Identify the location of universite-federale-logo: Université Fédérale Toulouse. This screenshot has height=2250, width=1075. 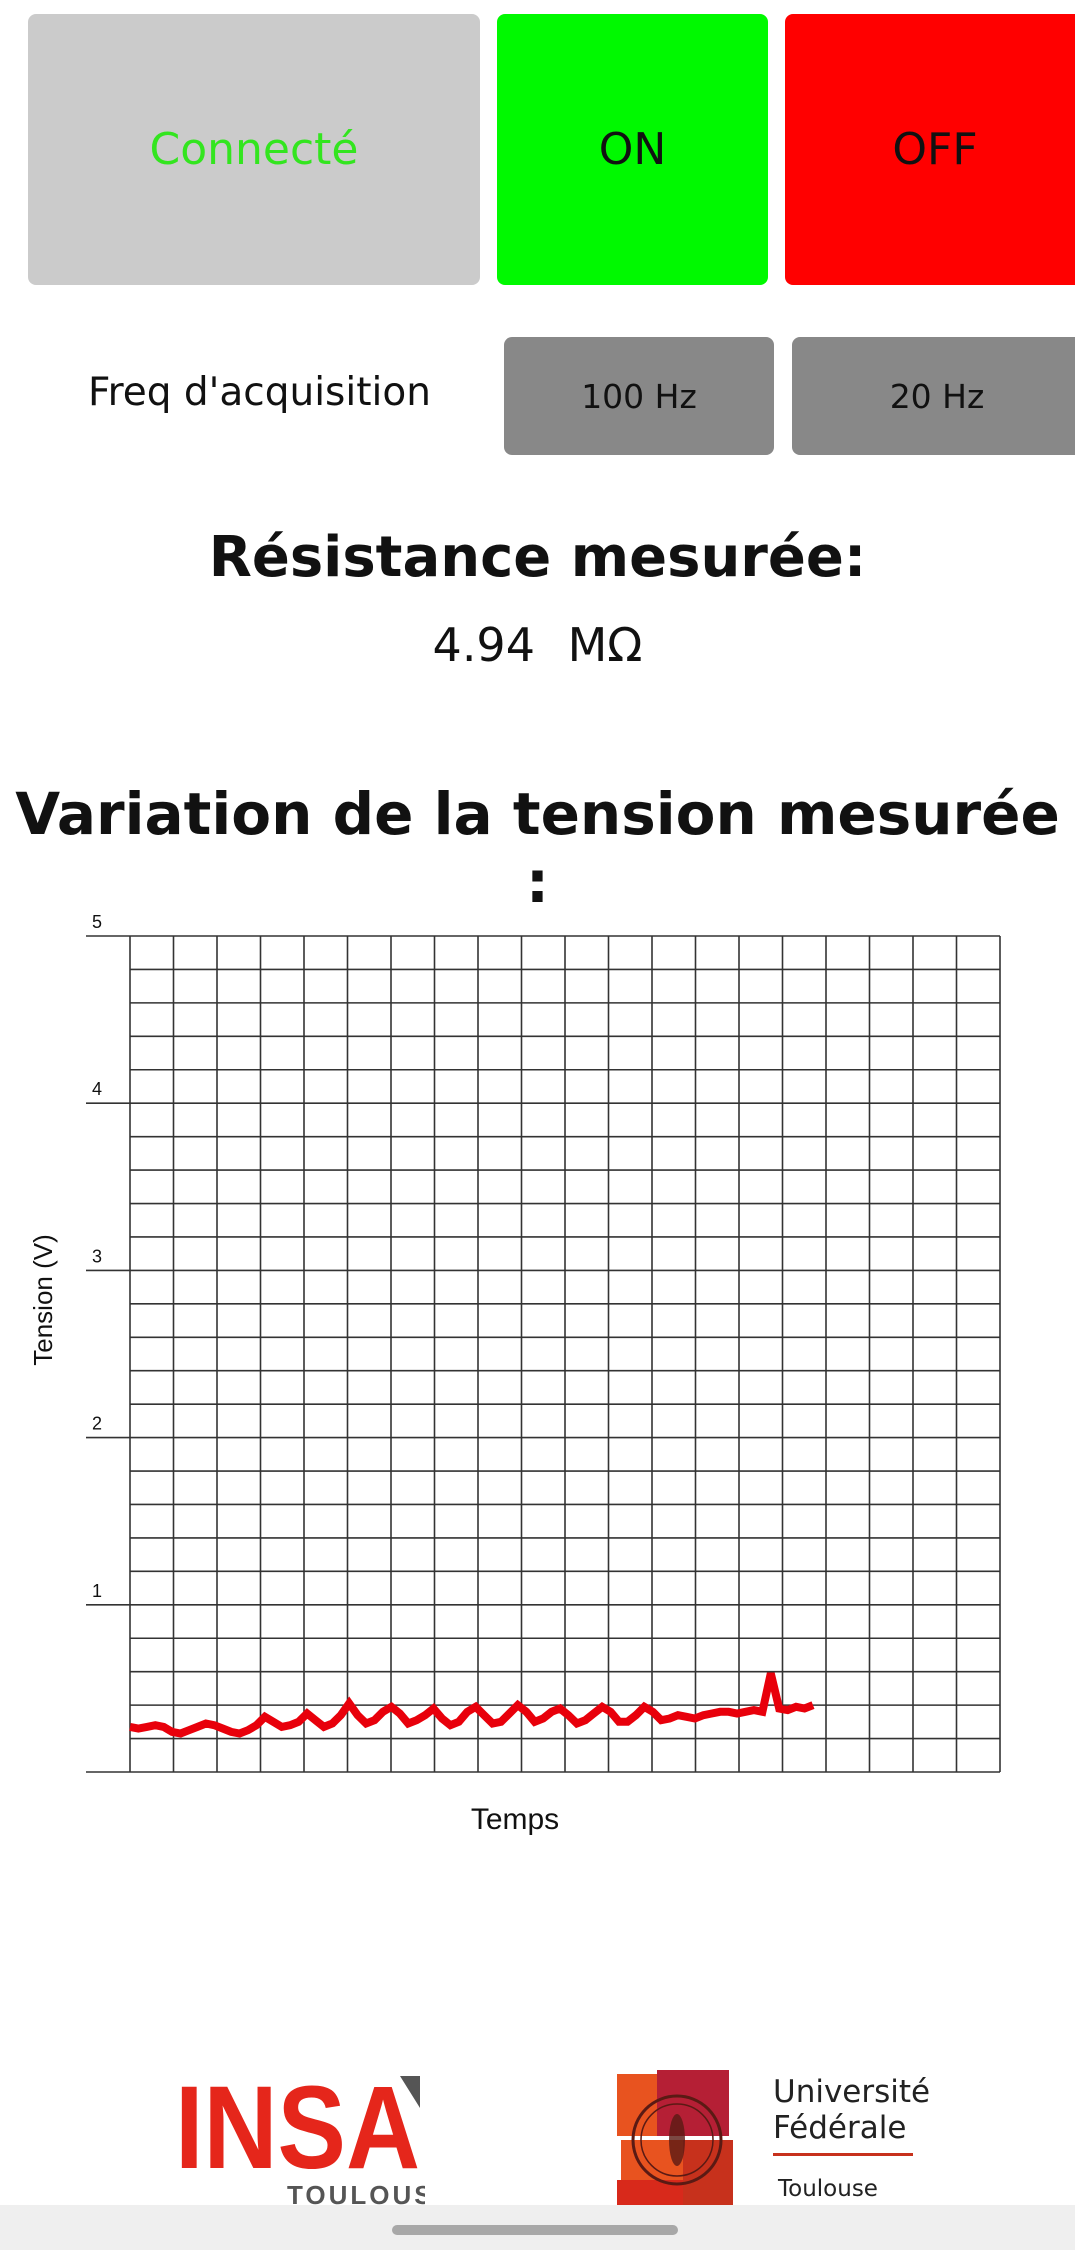
(773, 2139).